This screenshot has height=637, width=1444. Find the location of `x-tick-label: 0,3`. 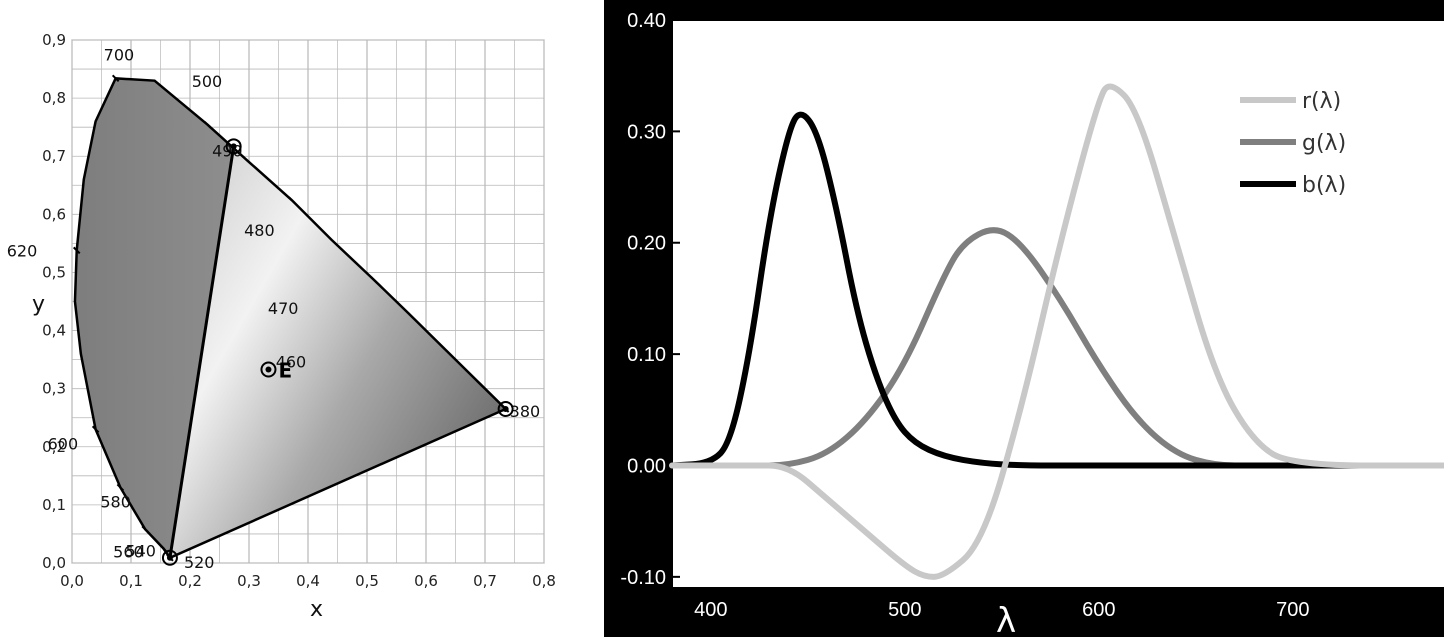

x-tick-label: 0,3 is located at coordinates (249, 581).